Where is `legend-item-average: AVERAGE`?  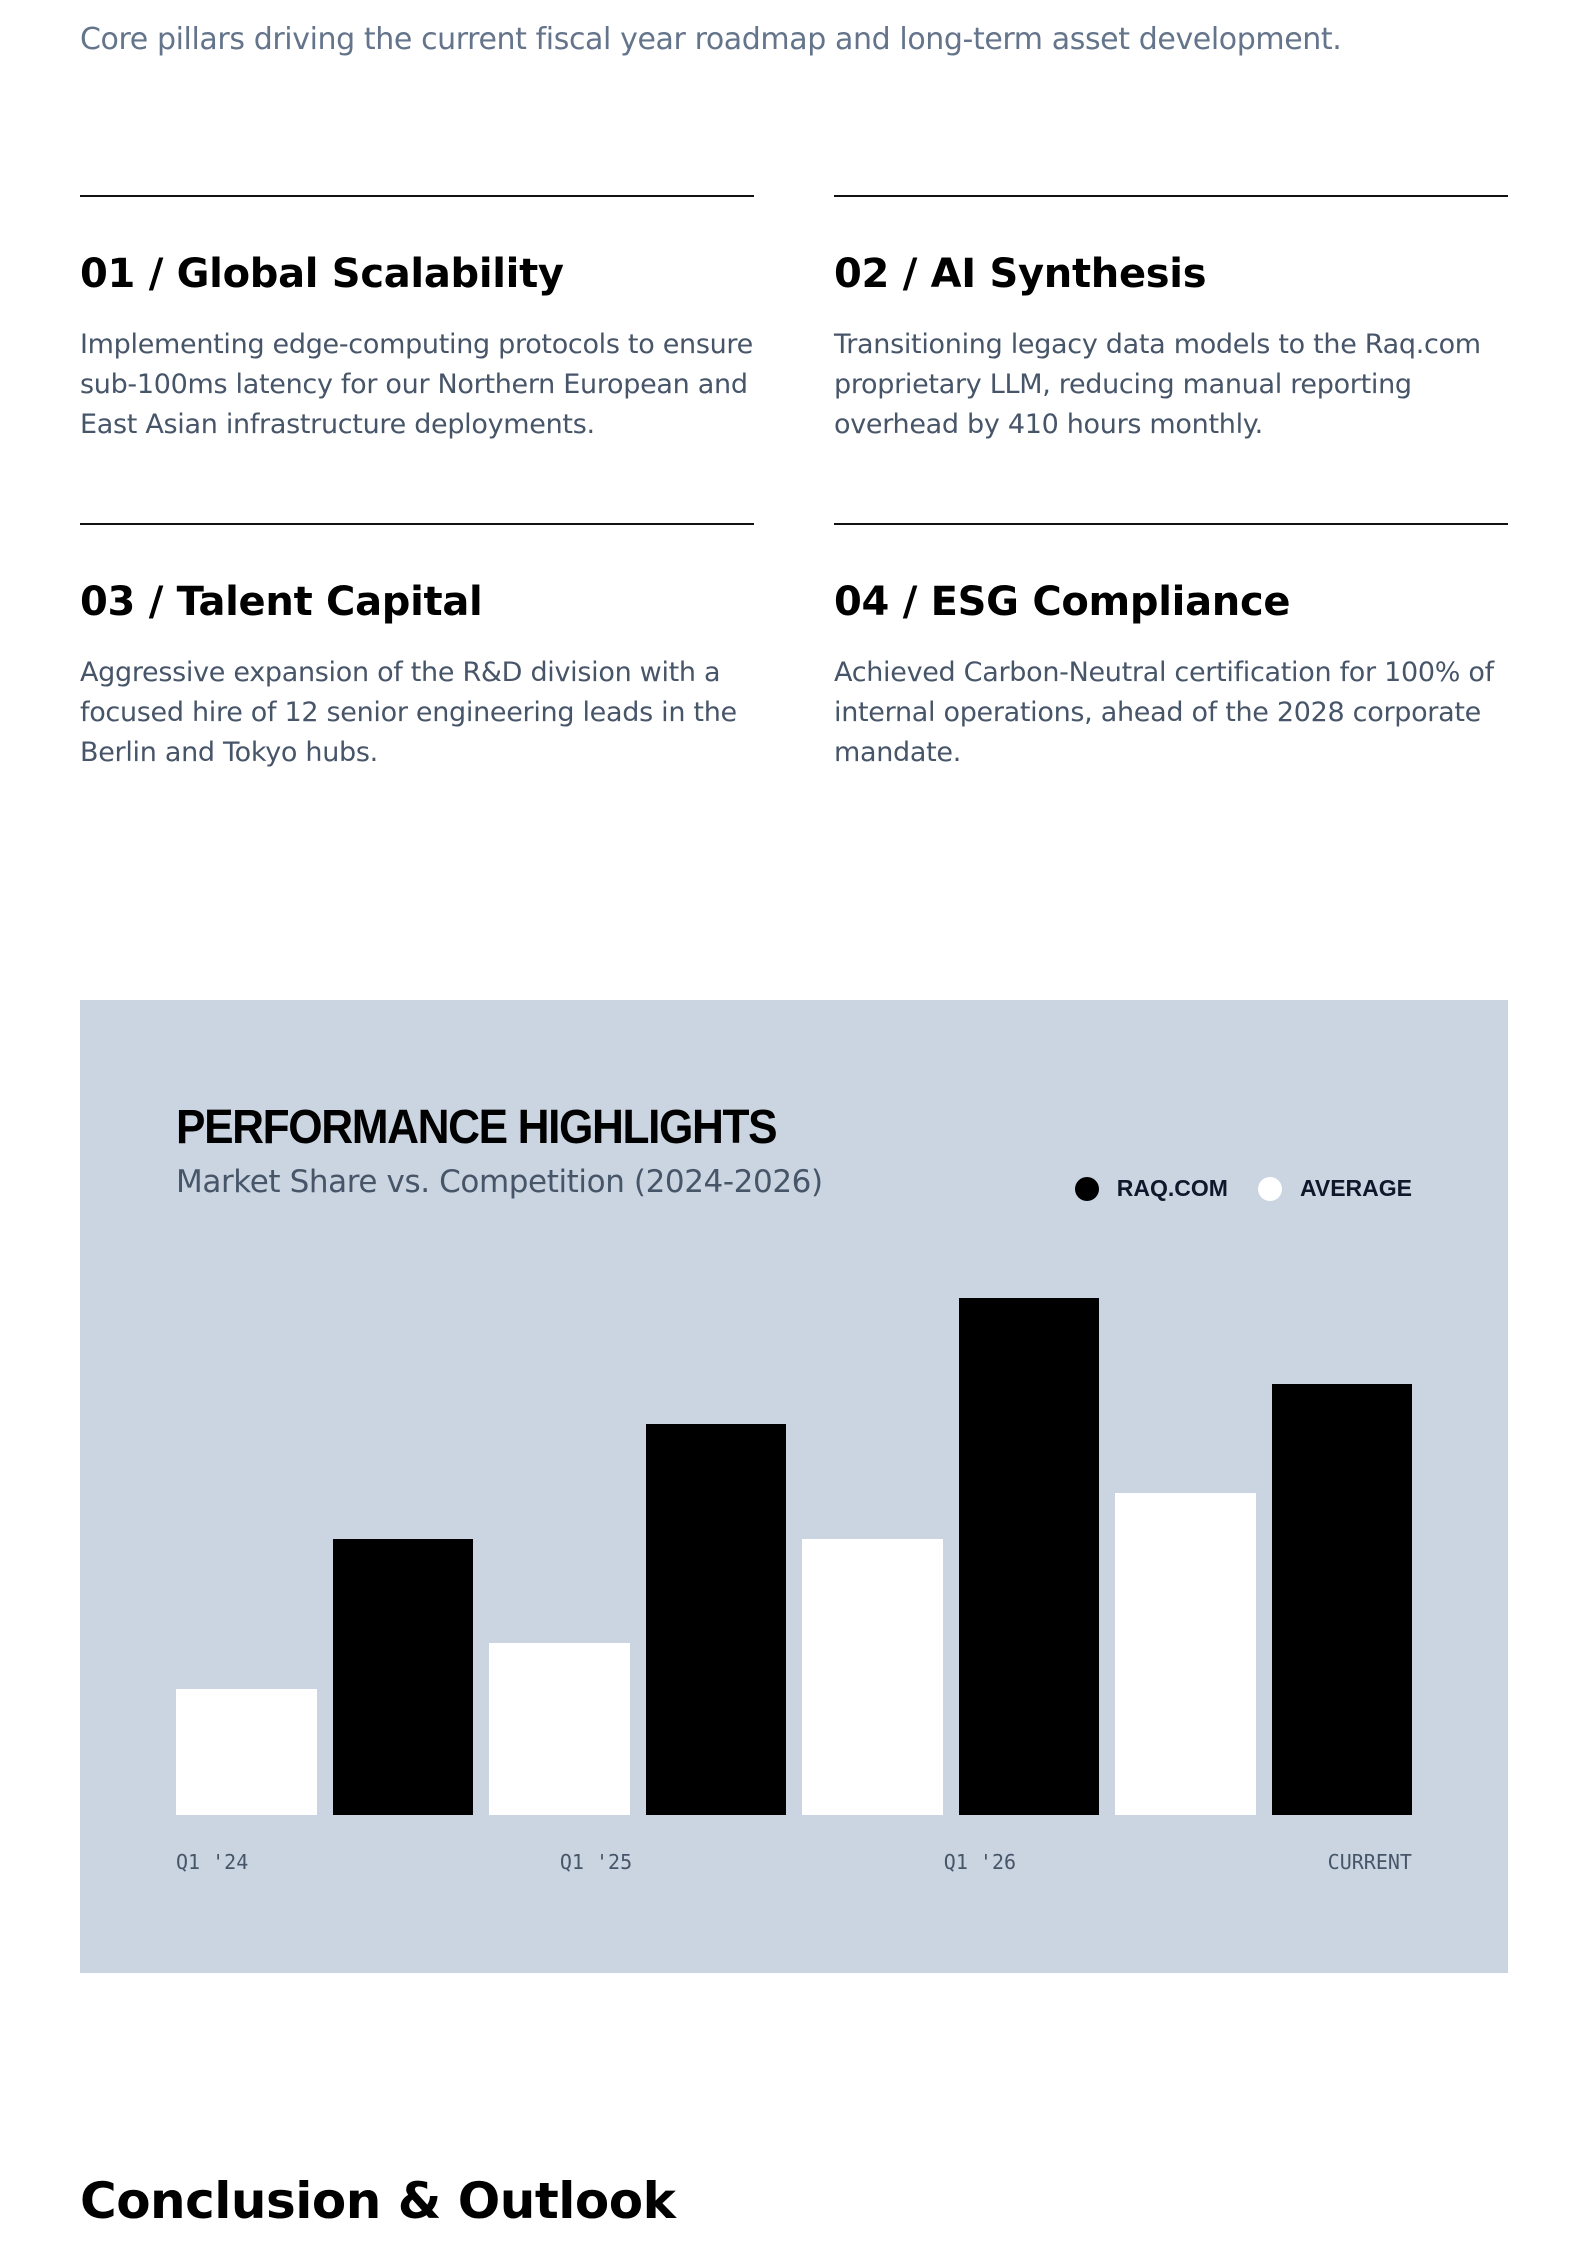
legend-item-average: AVERAGE is located at coordinates (1334, 1188).